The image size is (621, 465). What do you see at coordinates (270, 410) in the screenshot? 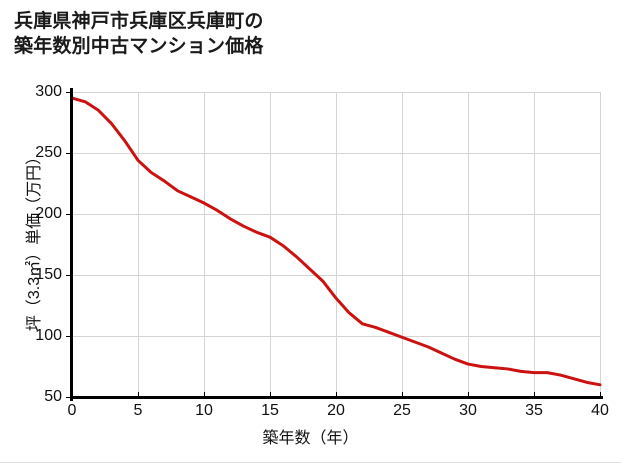
I see `x-tick-label-15: 15` at bounding box center [270, 410].